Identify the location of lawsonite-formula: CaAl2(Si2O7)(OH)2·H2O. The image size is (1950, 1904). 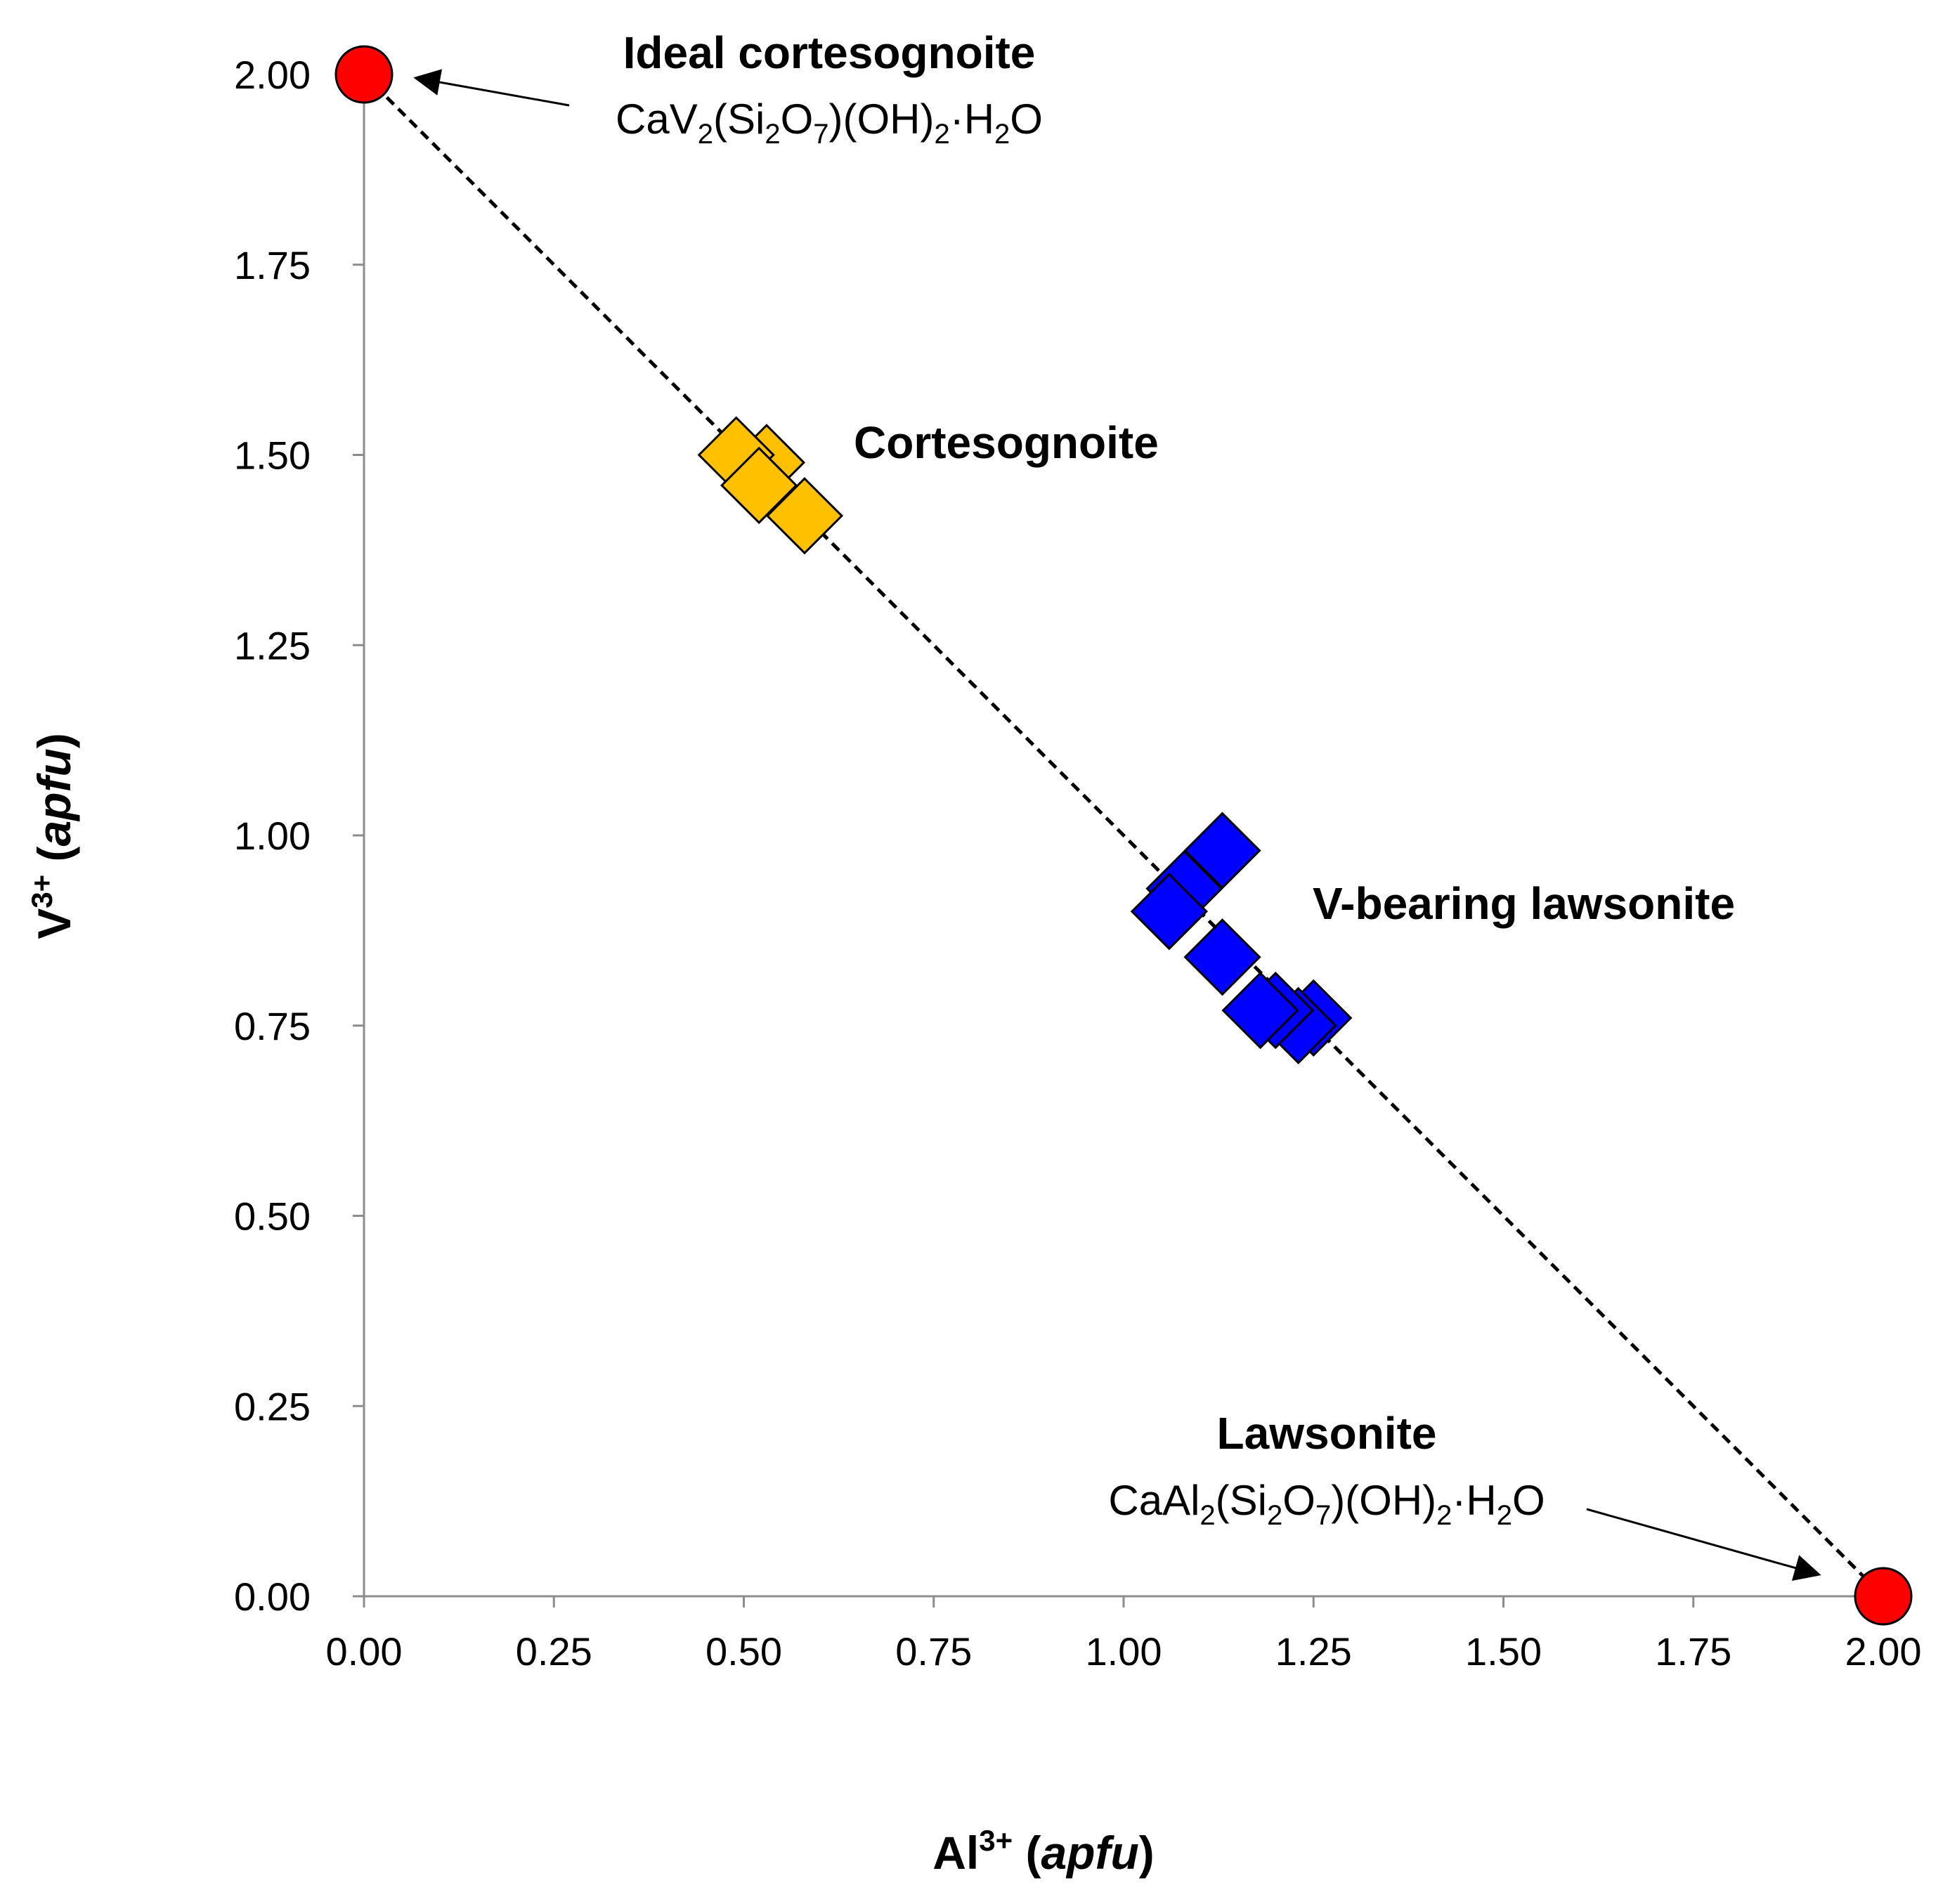
(1327, 1504).